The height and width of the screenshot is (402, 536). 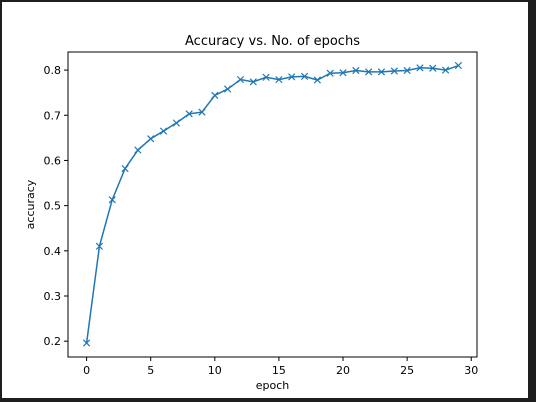 What do you see at coordinates (215, 370) in the screenshot?
I see `x-tick-label: 10` at bounding box center [215, 370].